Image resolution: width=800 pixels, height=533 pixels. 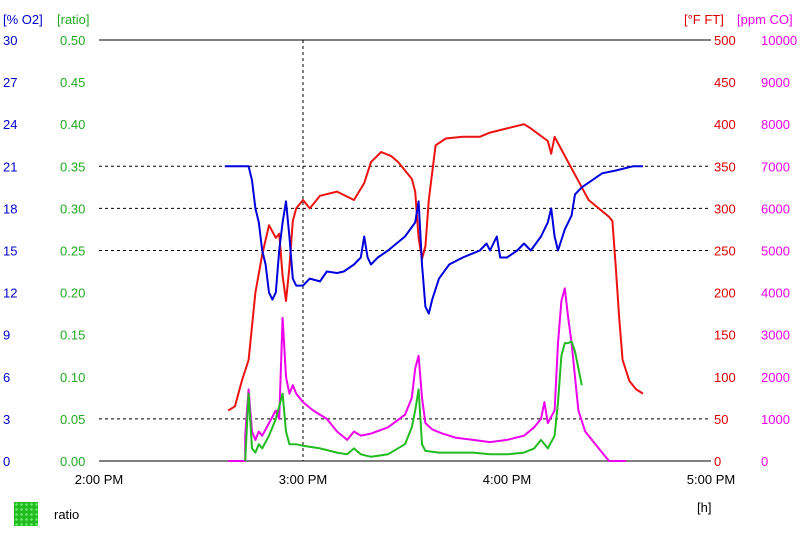 I want to click on y-tick-ratio: 0.45, so click(x=72, y=82).